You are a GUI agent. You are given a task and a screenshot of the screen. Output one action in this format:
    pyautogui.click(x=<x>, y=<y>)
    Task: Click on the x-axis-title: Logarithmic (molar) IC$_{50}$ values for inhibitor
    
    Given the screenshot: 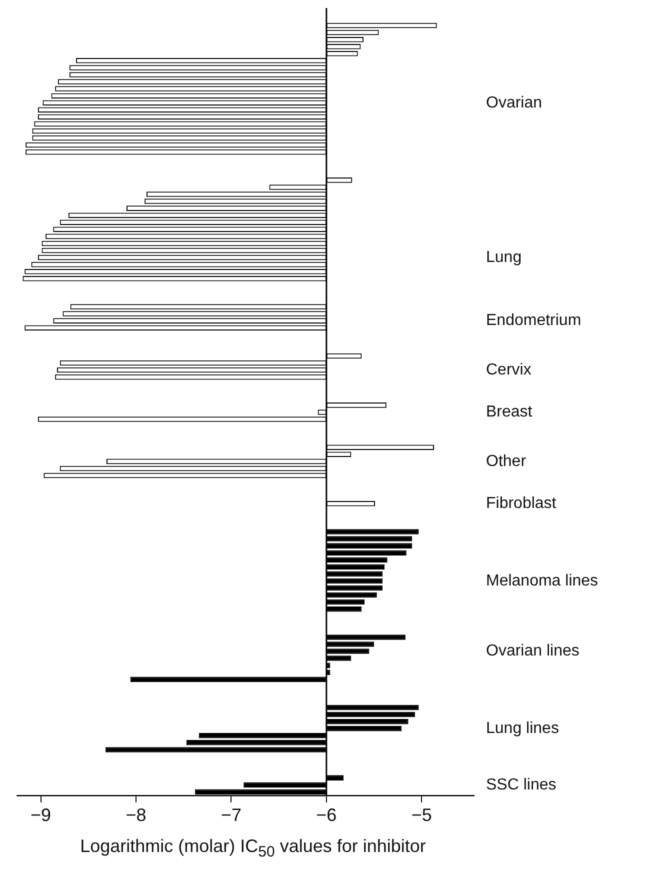 What is the action you would take?
    pyautogui.click(x=253, y=848)
    